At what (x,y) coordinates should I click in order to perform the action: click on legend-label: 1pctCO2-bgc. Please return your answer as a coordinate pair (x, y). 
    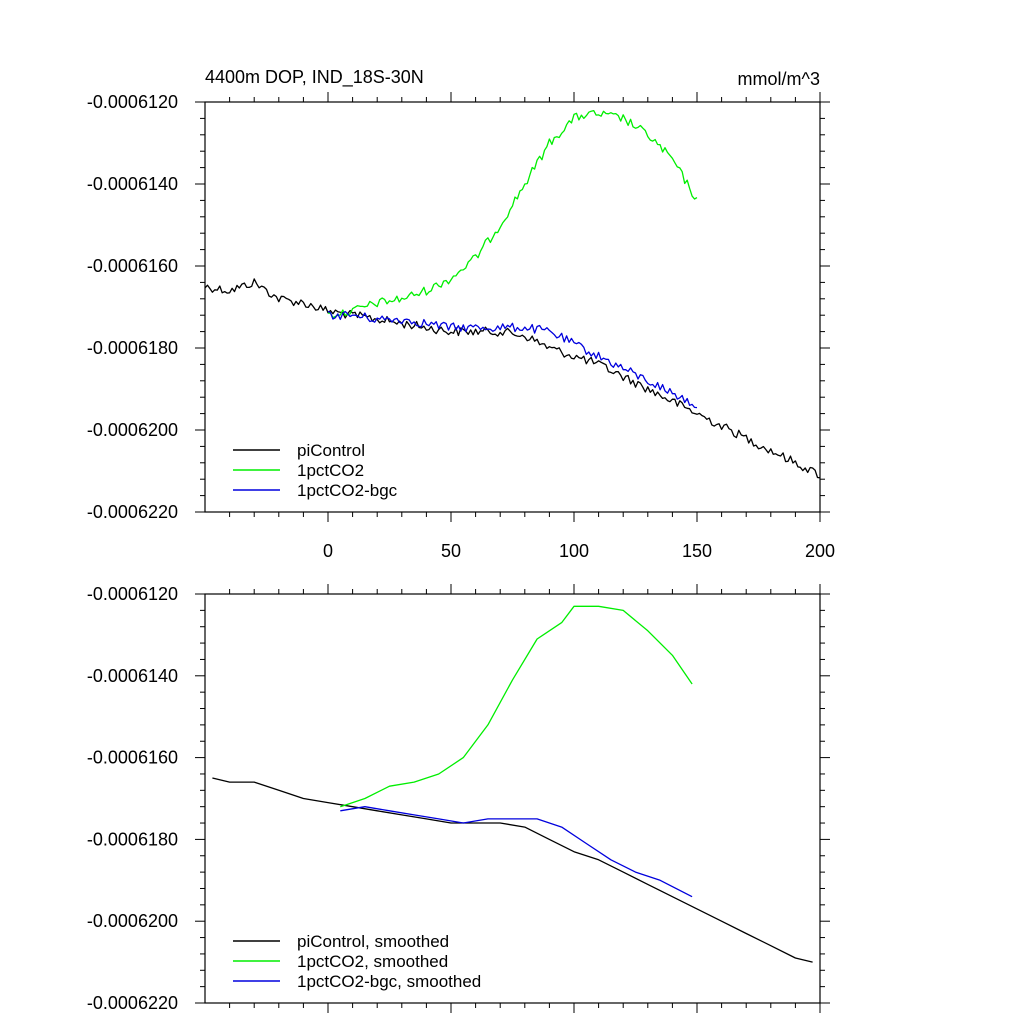
    Looking at the image, I should click on (347, 490).